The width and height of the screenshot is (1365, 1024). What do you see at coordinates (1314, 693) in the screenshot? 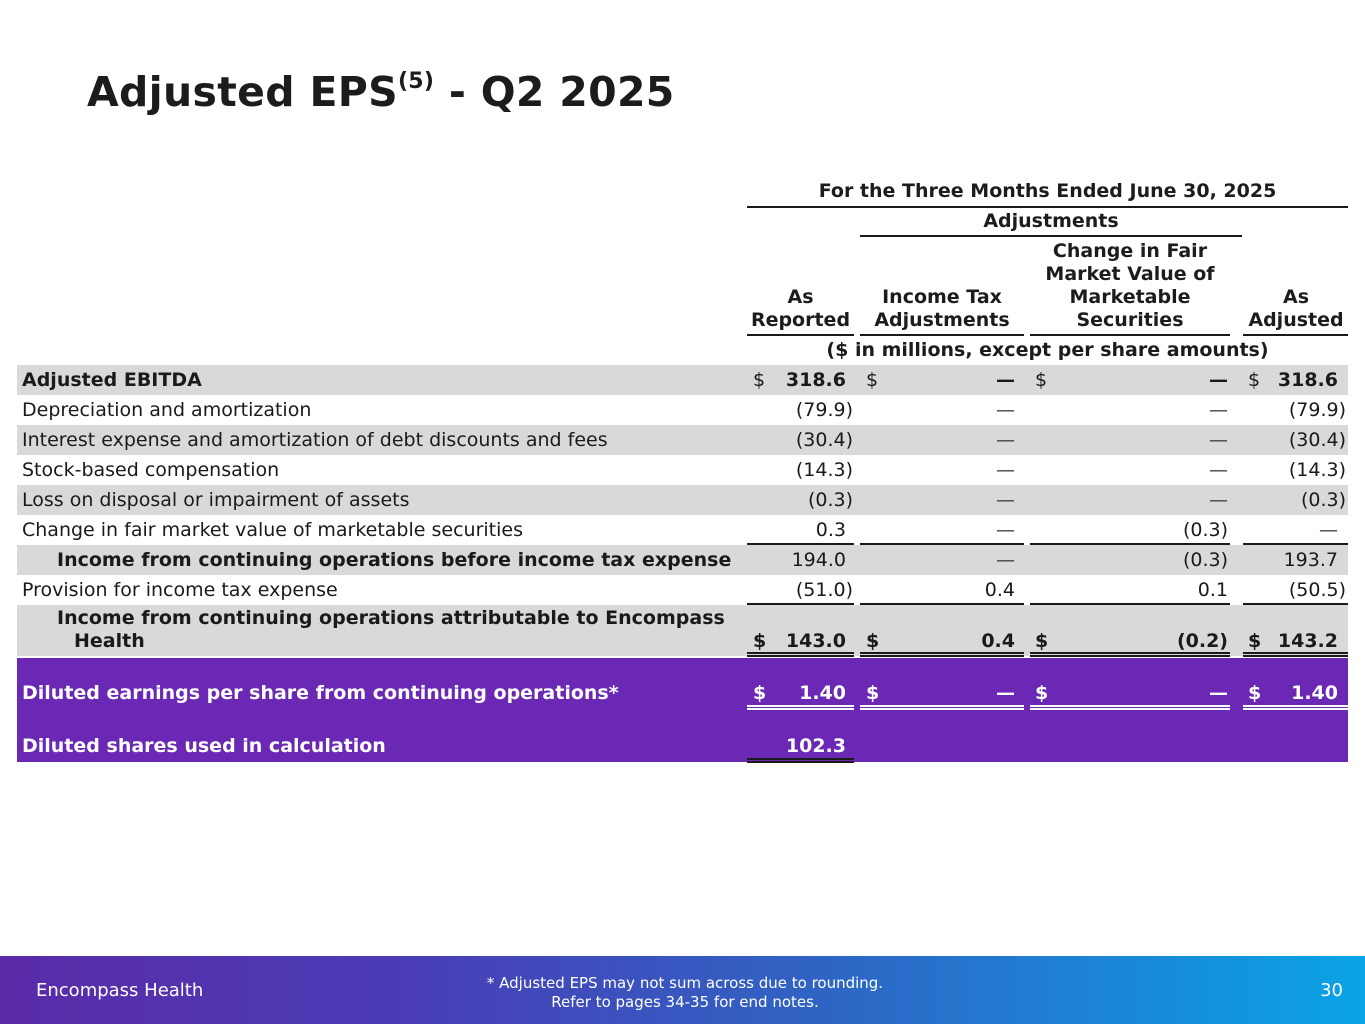
I see `cell-as-adjusted: 1.40` at bounding box center [1314, 693].